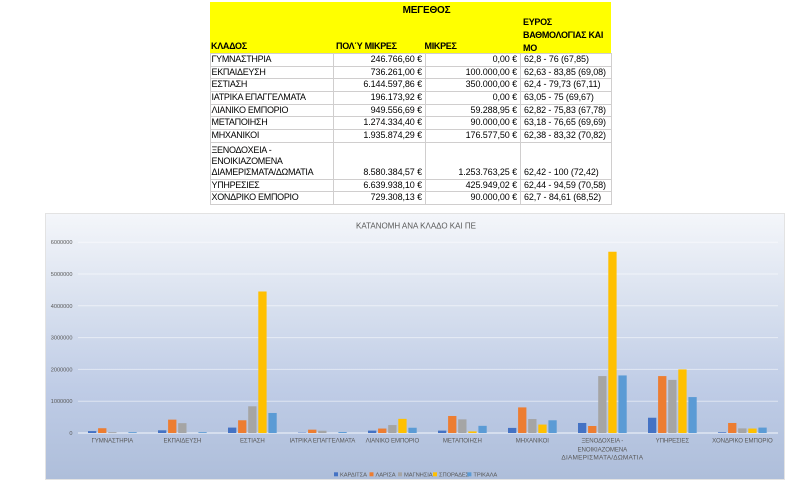  Describe the element at coordinates (62, 370) in the screenshot. I see `svg-text: 2000000` at that location.